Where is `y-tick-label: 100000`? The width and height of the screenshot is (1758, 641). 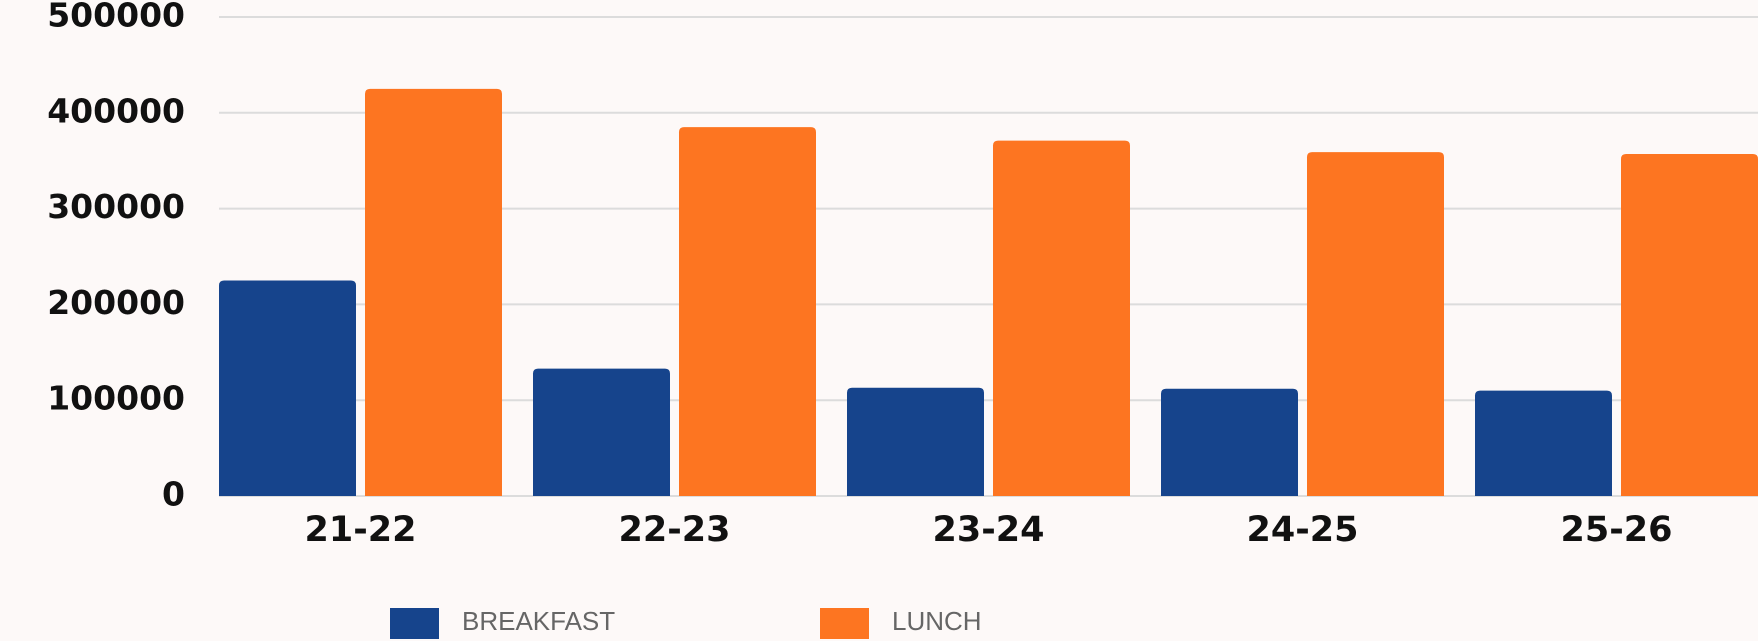
y-tick-label: 100000 is located at coordinates (116, 398).